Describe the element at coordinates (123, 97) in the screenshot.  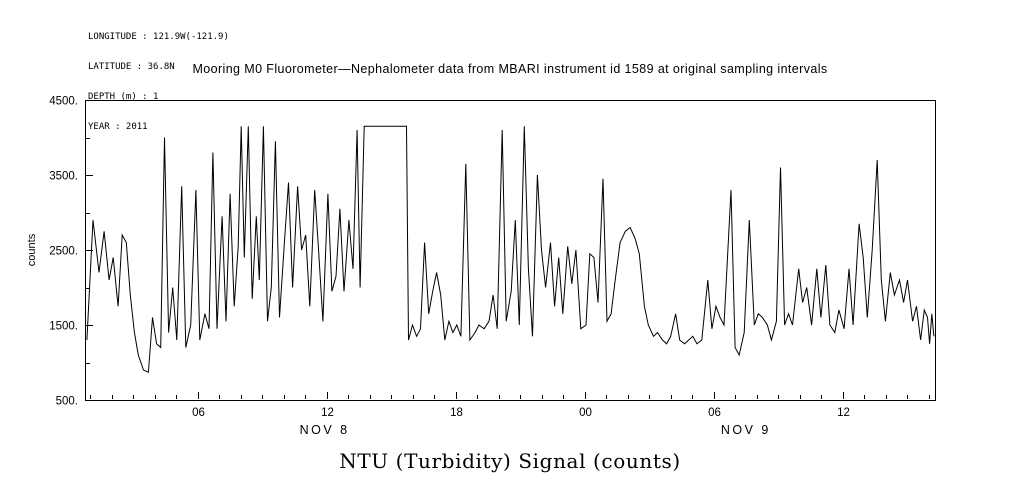
I see `depth-line: DEPTH (m) : 1` at that location.